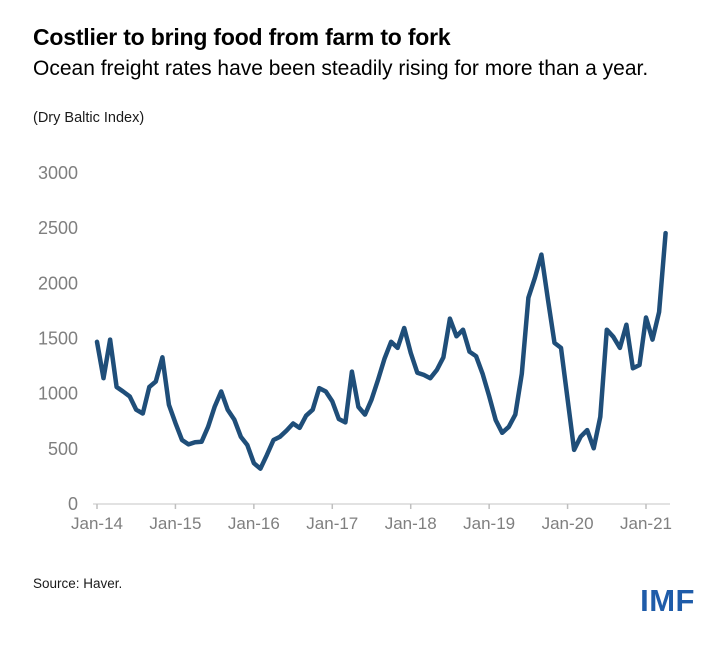  I want to click on y-axis-label: 0, so click(73, 504).